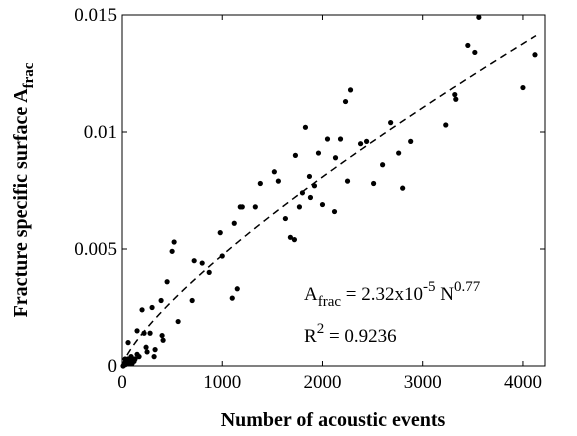 This screenshot has height=436, width=577. What do you see at coordinates (122, 382) in the screenshot?
I see `x-tick-label: 0` at bounding box center [122, 382].